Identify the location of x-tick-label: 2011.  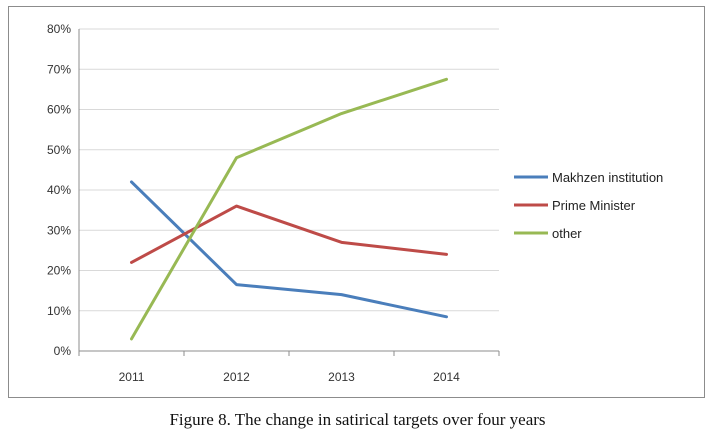
(132, 377).